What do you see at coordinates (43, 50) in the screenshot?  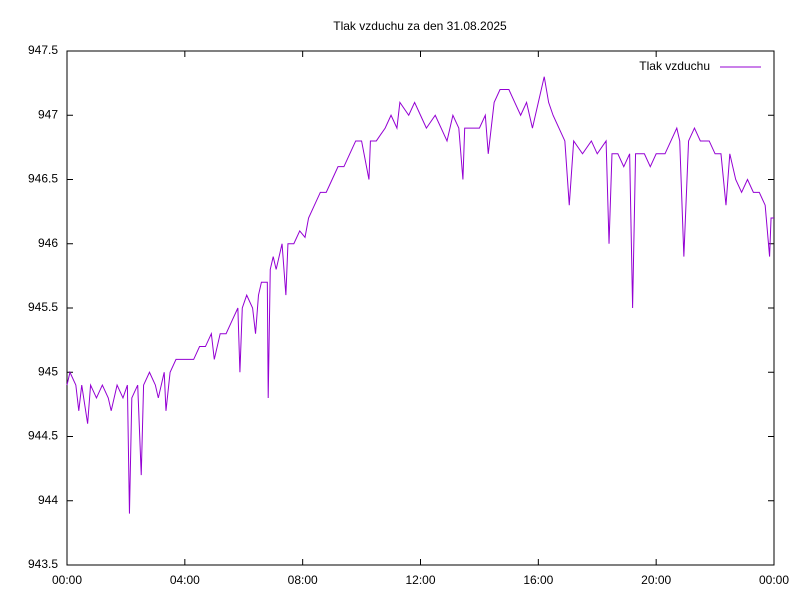 I see `y-tick-label: 947.5` at bounding box center [43, 50].